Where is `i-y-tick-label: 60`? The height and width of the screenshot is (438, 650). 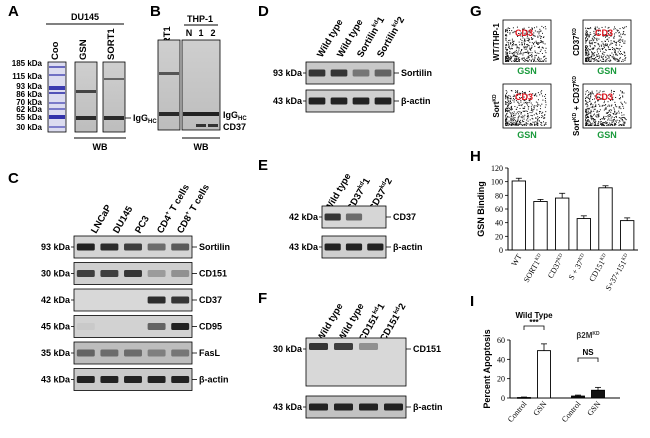 i-y-tick-label: 60 is located at coordinates (501, 340).